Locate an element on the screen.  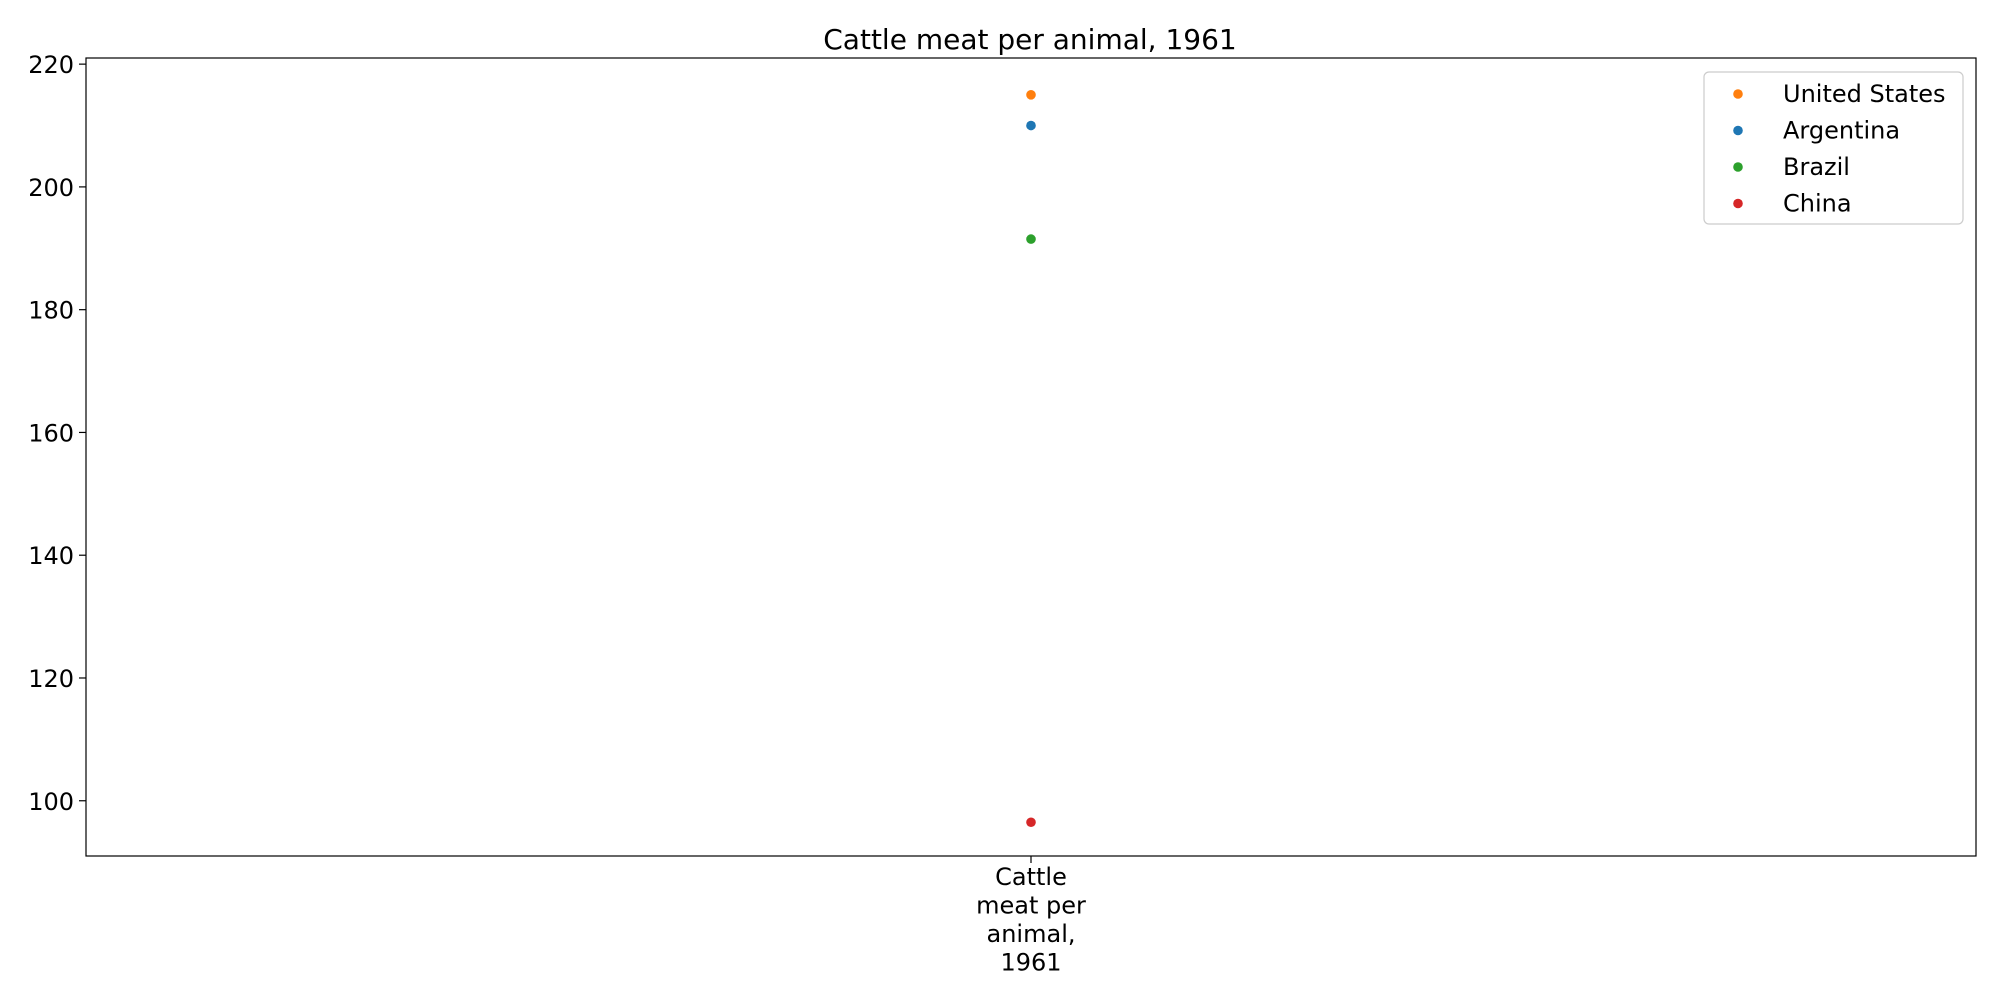
x-tick-label: Cattle meat per animal, 1961 is located at coordinates (1031, 920).